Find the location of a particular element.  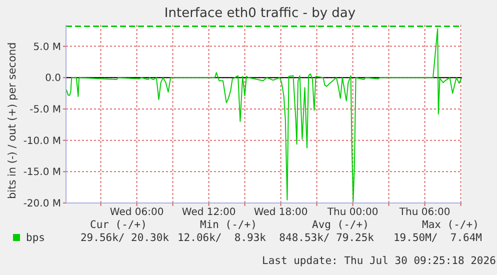

text: Min (-/+) is located at coordinates (228, 225).